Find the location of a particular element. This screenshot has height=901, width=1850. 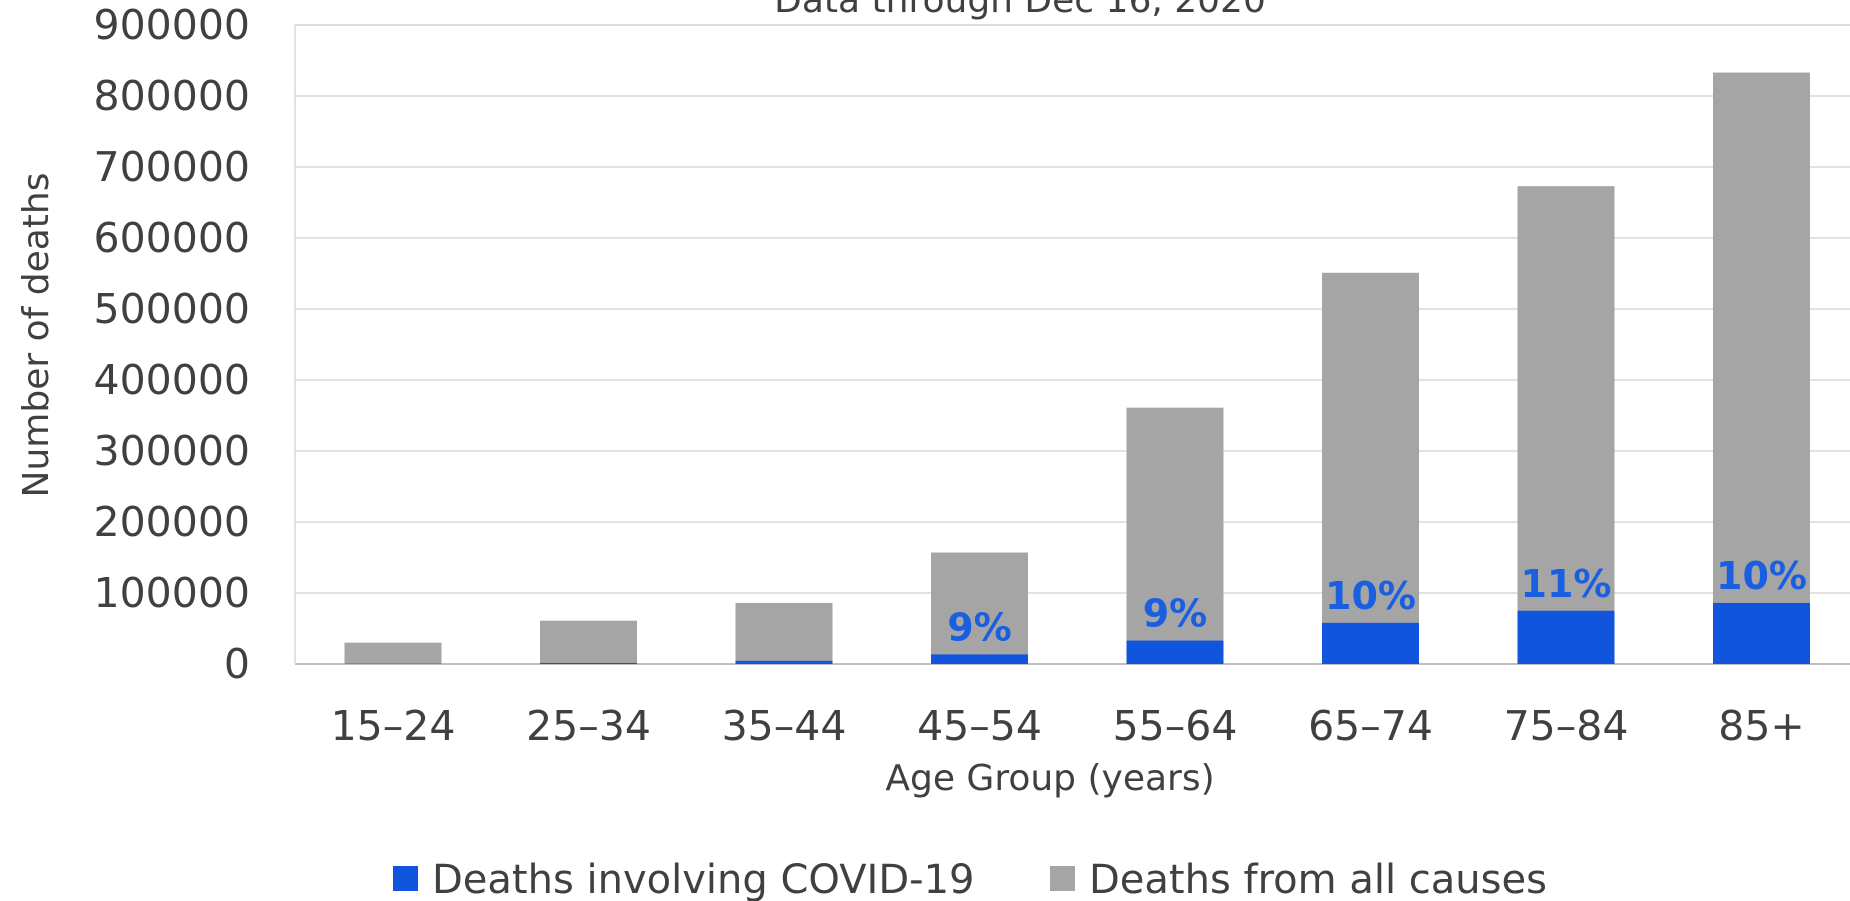

y-tick-label: 900000 is located at coordinates (171, 25).